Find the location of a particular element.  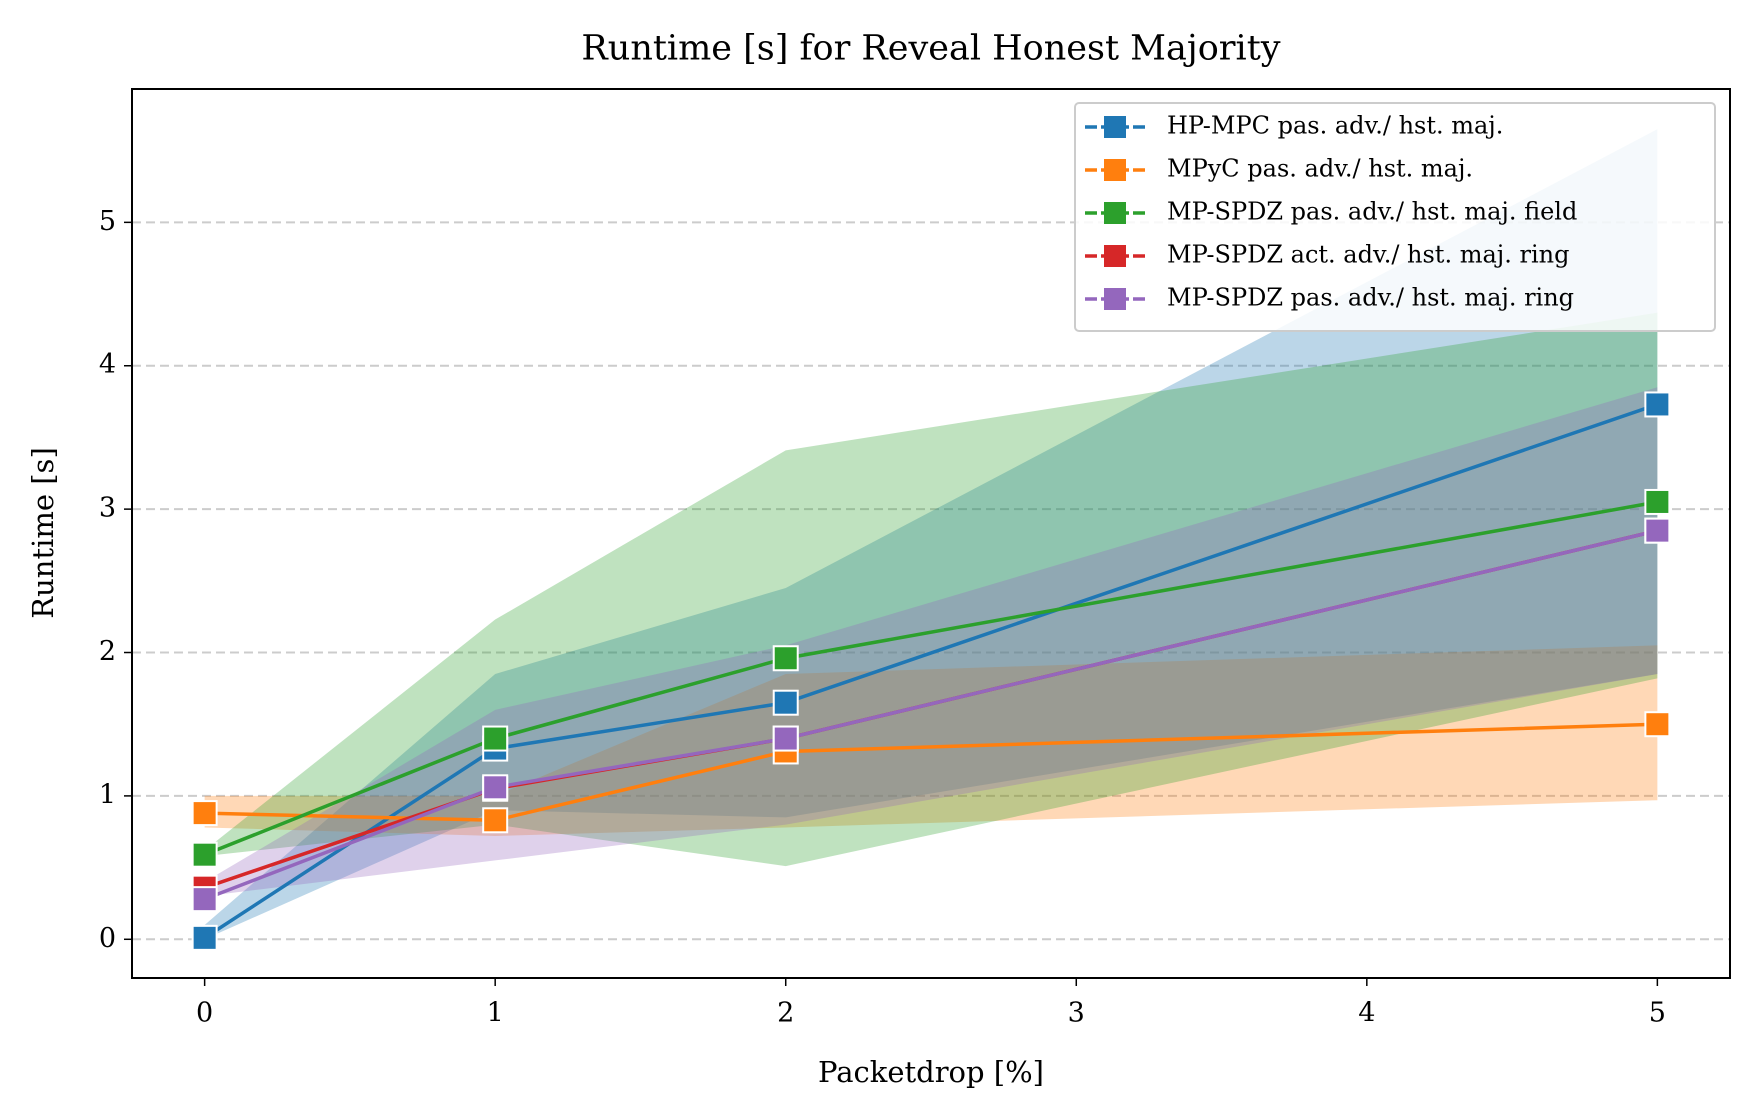

y-tick-label: 5 is located at coordinates (107, 221).